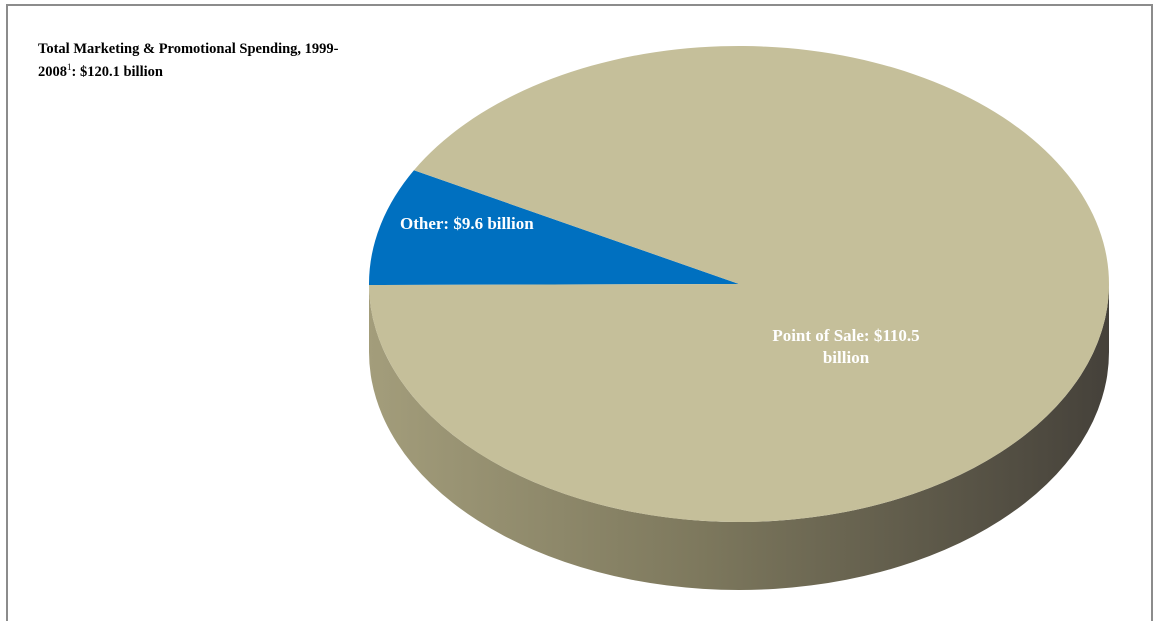 The image size is (1159, 621). I want to click on label-other: Other: $9.6 billion, so click(467, 223).